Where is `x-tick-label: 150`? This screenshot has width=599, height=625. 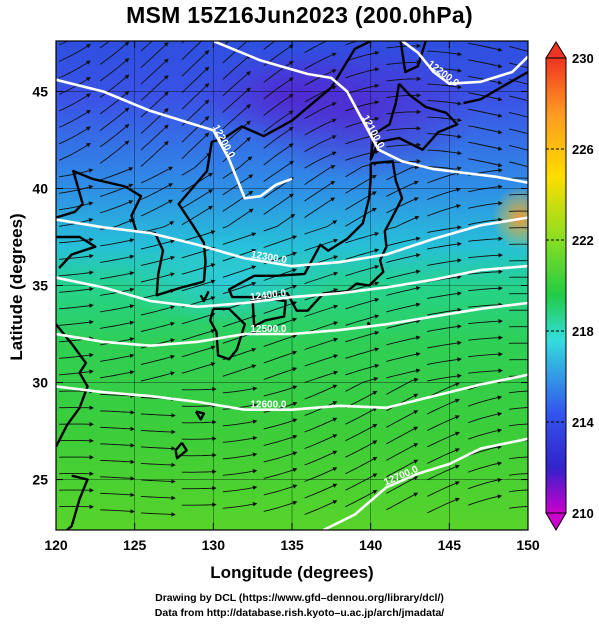 x-tick-label: 150 is located at coordinates (528, 545).